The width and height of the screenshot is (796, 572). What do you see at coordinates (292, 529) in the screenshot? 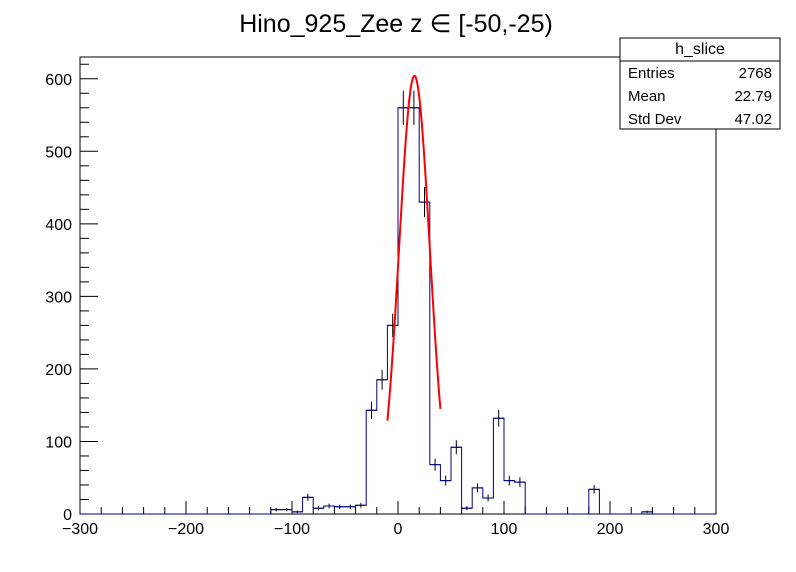
I see `x-tick-label: −100` at bounding box center [292, 529].